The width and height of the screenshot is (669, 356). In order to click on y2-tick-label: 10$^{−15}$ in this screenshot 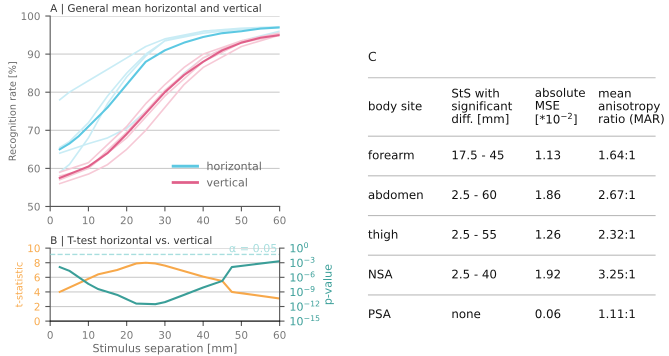, I will do `click(305, 320)`.